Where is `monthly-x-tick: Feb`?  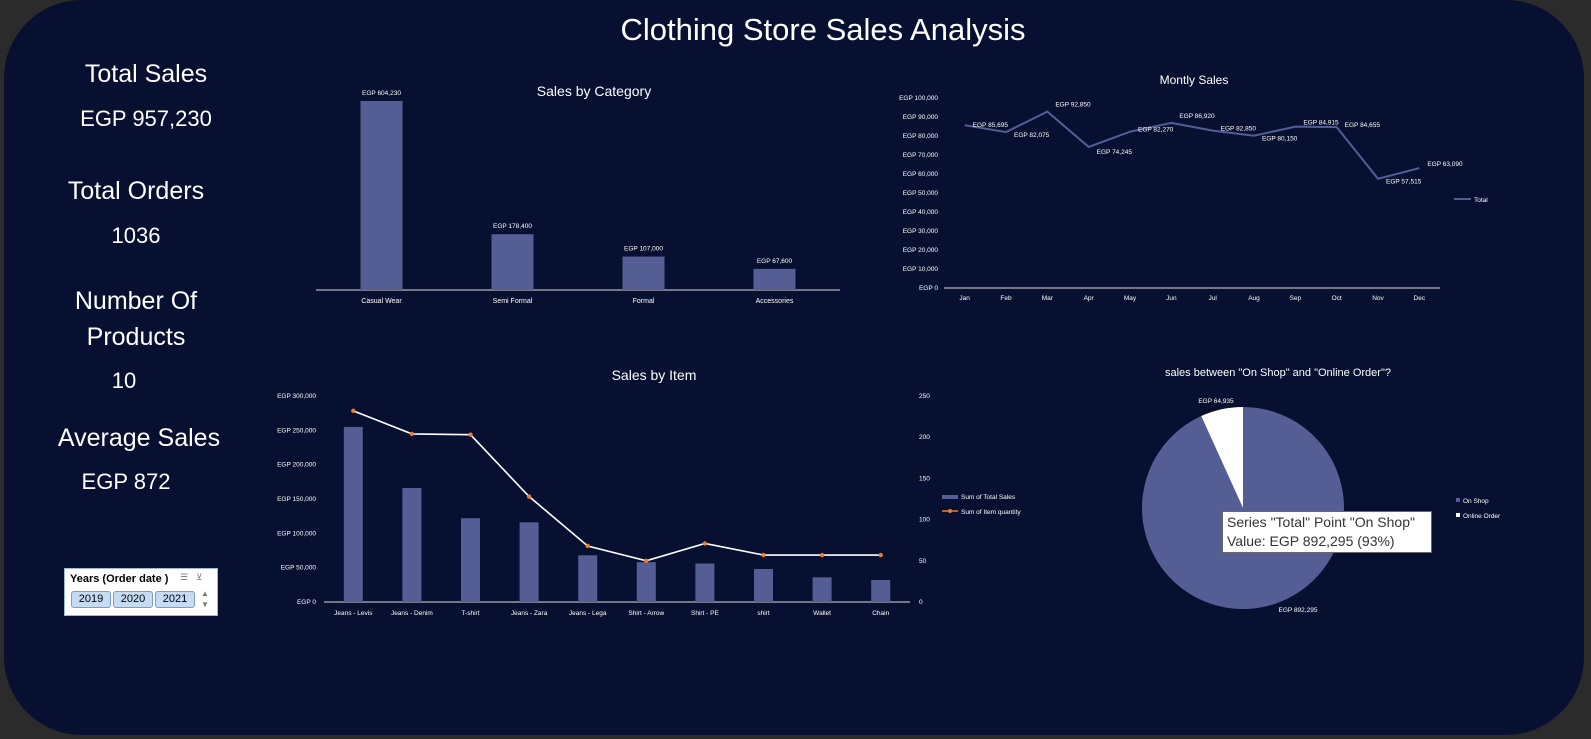 monthly-x-tick: Feb is located at coordinates (1006, 298).